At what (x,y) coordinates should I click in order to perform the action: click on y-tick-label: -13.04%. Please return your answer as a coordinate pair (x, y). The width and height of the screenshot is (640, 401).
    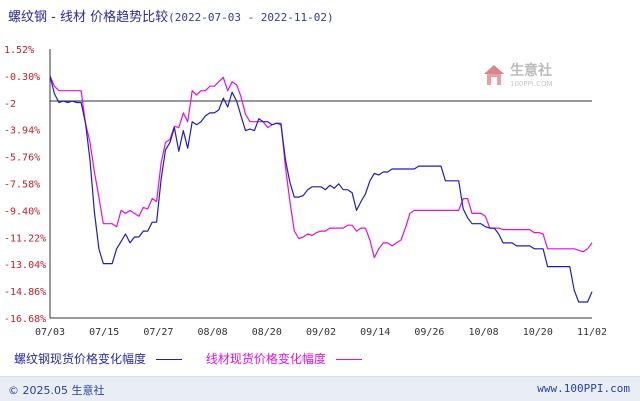
    Looking at the image, I should click on (25, 265).